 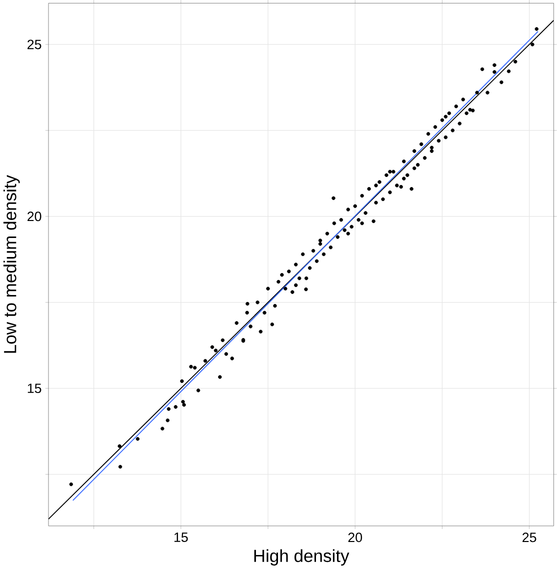 I want to click on y-tick-label: 20, so click(x=35, y=217).